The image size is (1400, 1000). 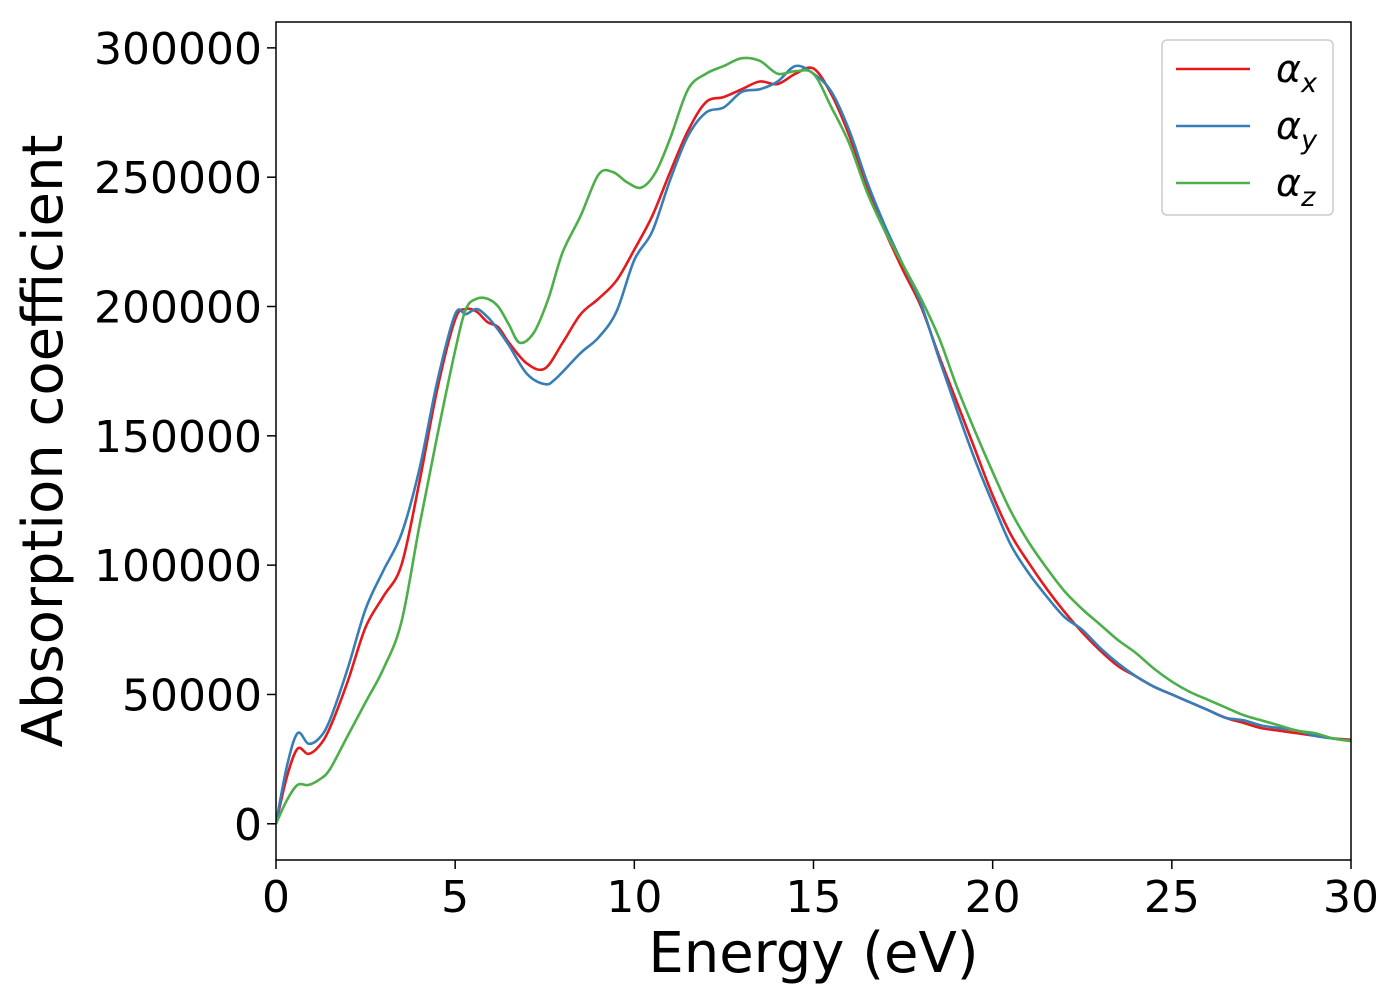 I want to click on legend-label-subscript: y, so click(x=1309, y=140).